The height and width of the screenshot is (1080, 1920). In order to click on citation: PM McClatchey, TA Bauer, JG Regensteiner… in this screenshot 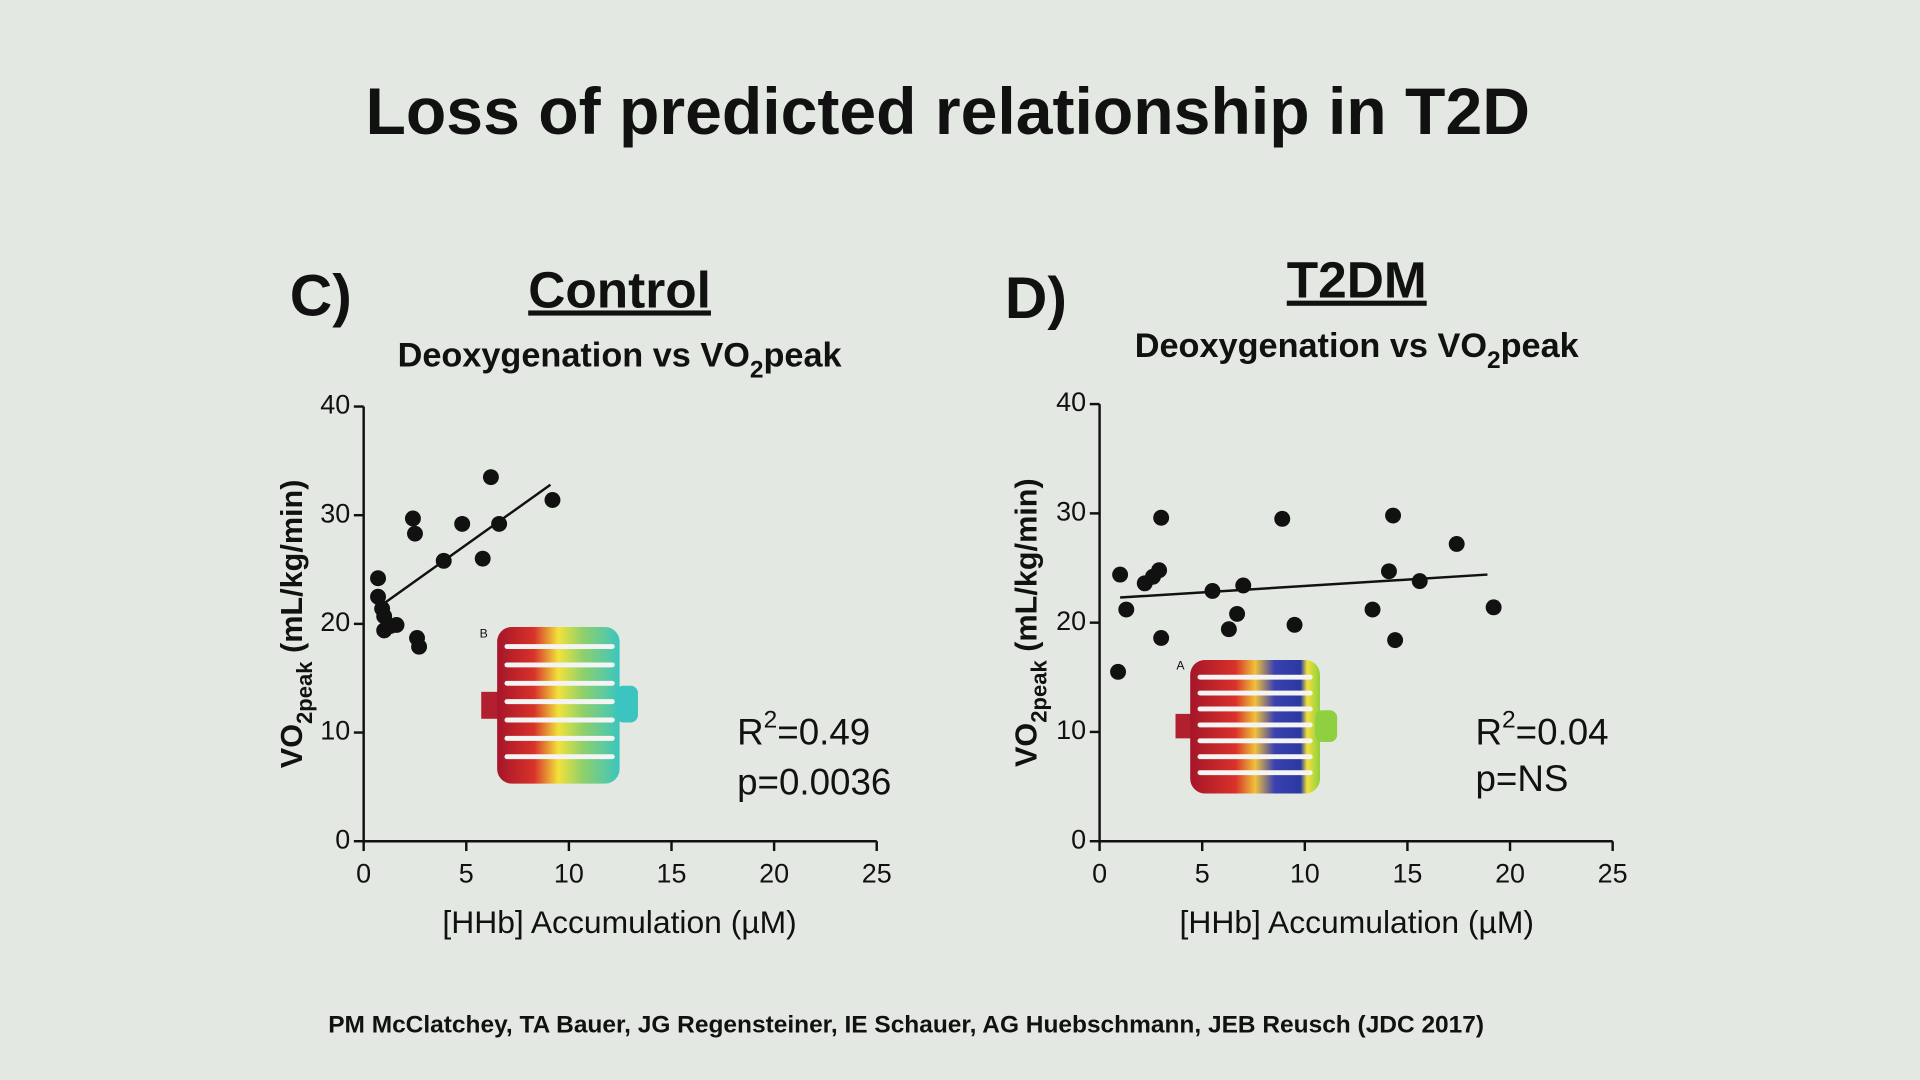, I will do `click(906, 1025)`.